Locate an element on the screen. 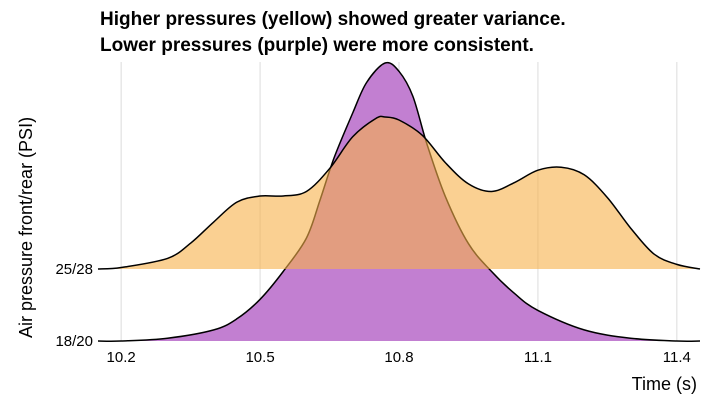 The width and height of the screenshot is (720, 409). x-tick-label: 11.4 is located at coordinates (677, 357).